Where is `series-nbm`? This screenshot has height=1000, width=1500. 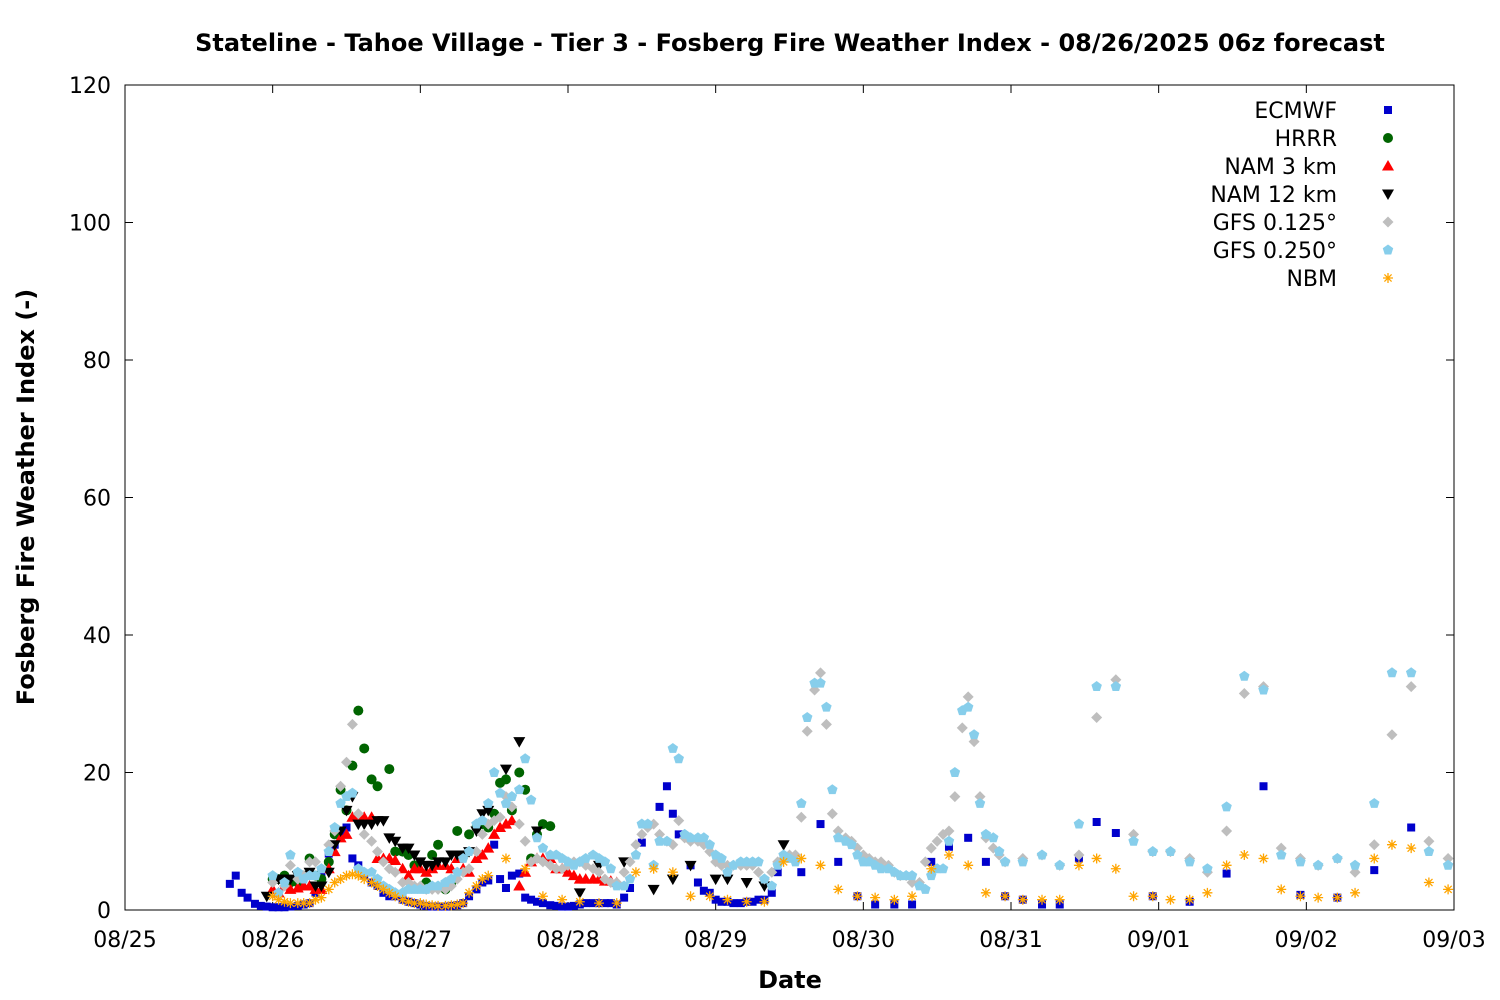 series-nbm is located at coordinates (860, 875).